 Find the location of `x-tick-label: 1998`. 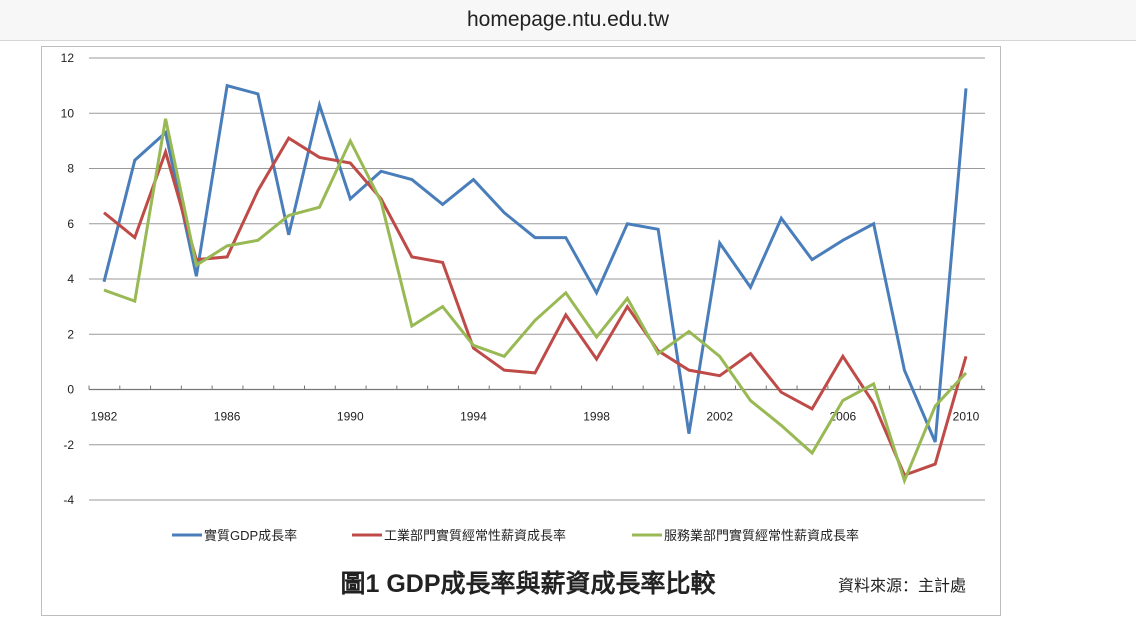

x-tick-label: 1998 is located at coordinates (596, 417).